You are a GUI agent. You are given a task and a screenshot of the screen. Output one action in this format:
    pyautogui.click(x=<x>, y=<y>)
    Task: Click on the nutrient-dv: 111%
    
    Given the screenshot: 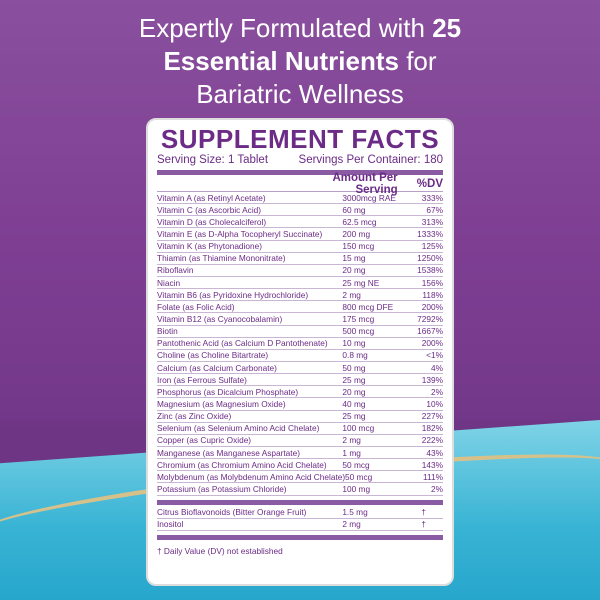 What is the action you would take?
    pyautogui.click(x=433, y=476)
    